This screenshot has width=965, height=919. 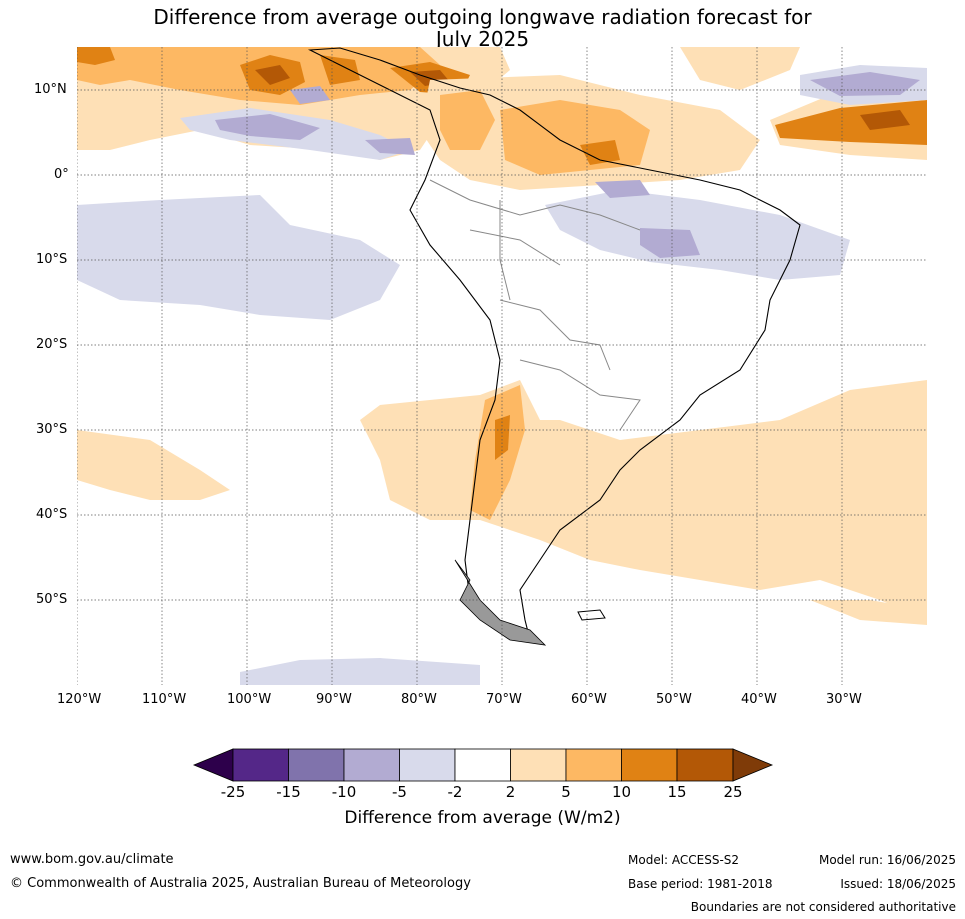 What do you see at coordinates (52, 344) in the screenshot?
I see `lat-label: 20°S` at bounding box center [52, 344].